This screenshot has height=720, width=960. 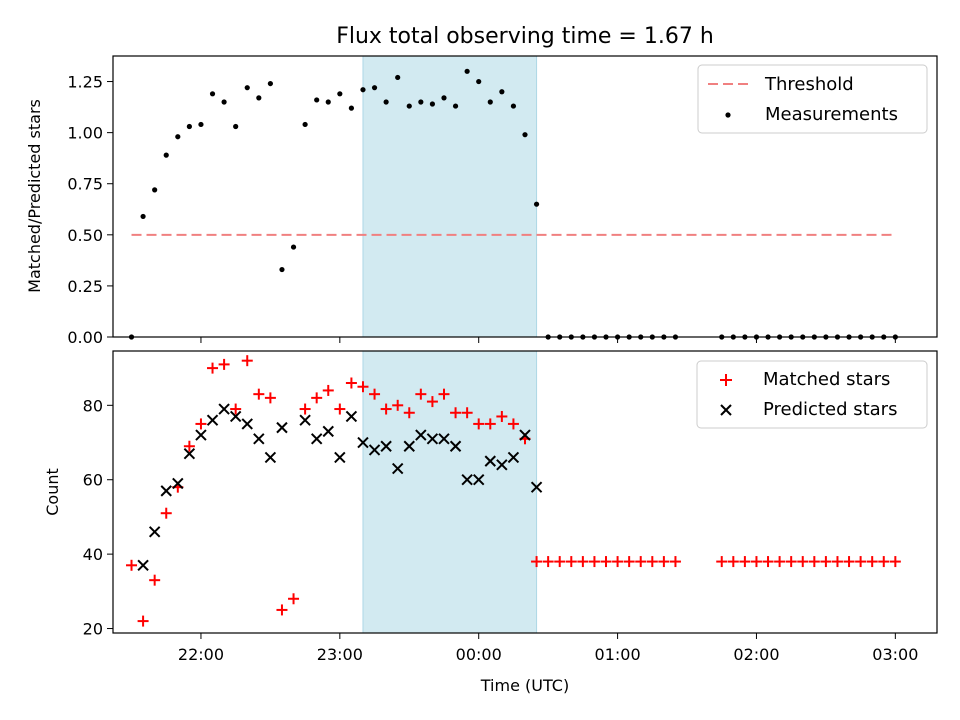 What do you see at coordinates (895, 654) in the screenshot?
I see `x-tick-label: 03:00` at bounding box center [895, 654].